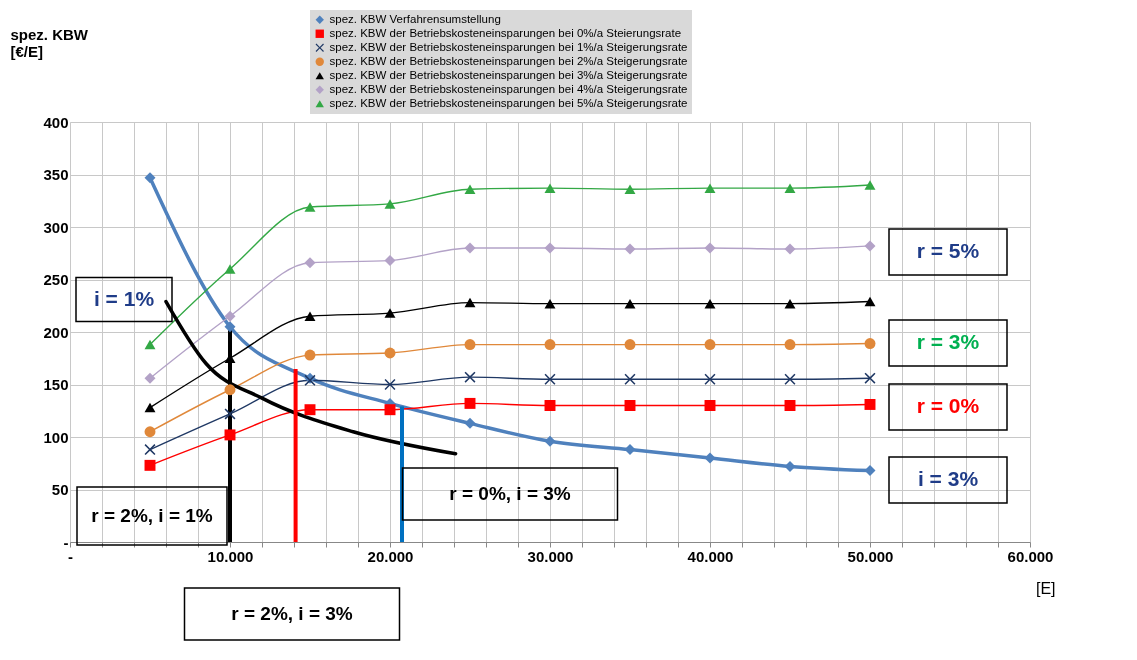 This screenshot has width=1137, height=660. What do you see at coordinates (152, 515) in the screenshot?
I see `annotation: r = 2%, i = 1%` at bounding box center [152, 515].